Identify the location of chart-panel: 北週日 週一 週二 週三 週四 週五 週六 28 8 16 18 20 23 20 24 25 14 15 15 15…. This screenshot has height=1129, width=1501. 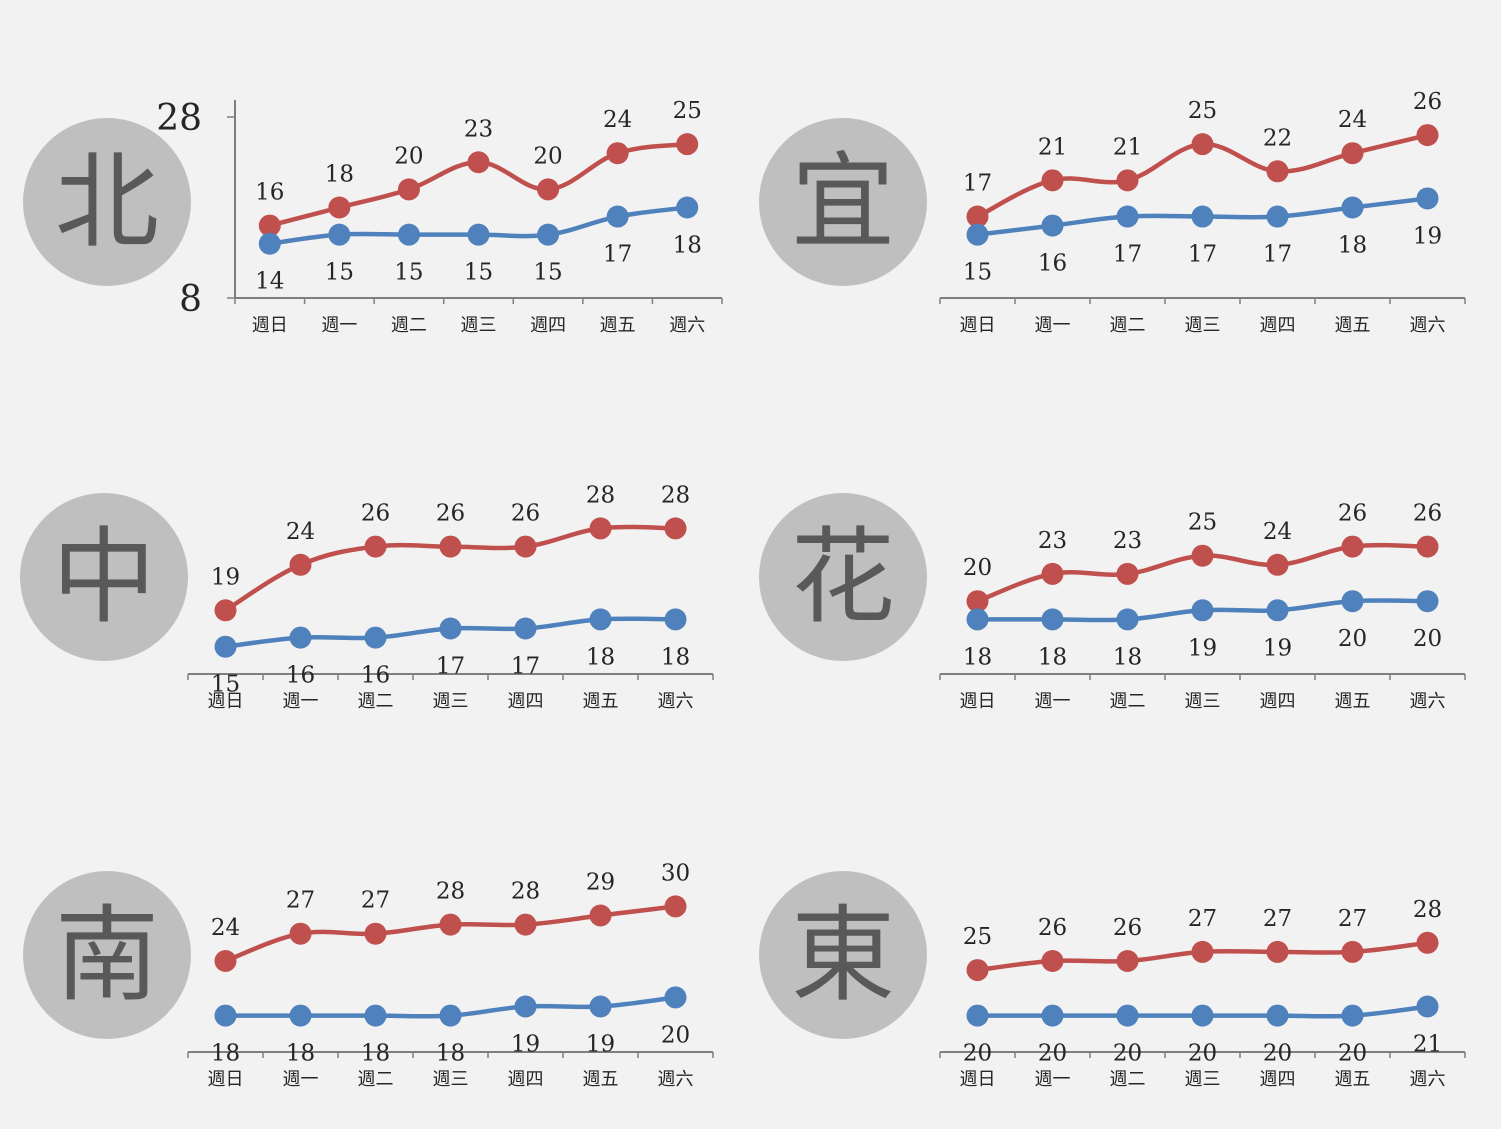
(373, 217).